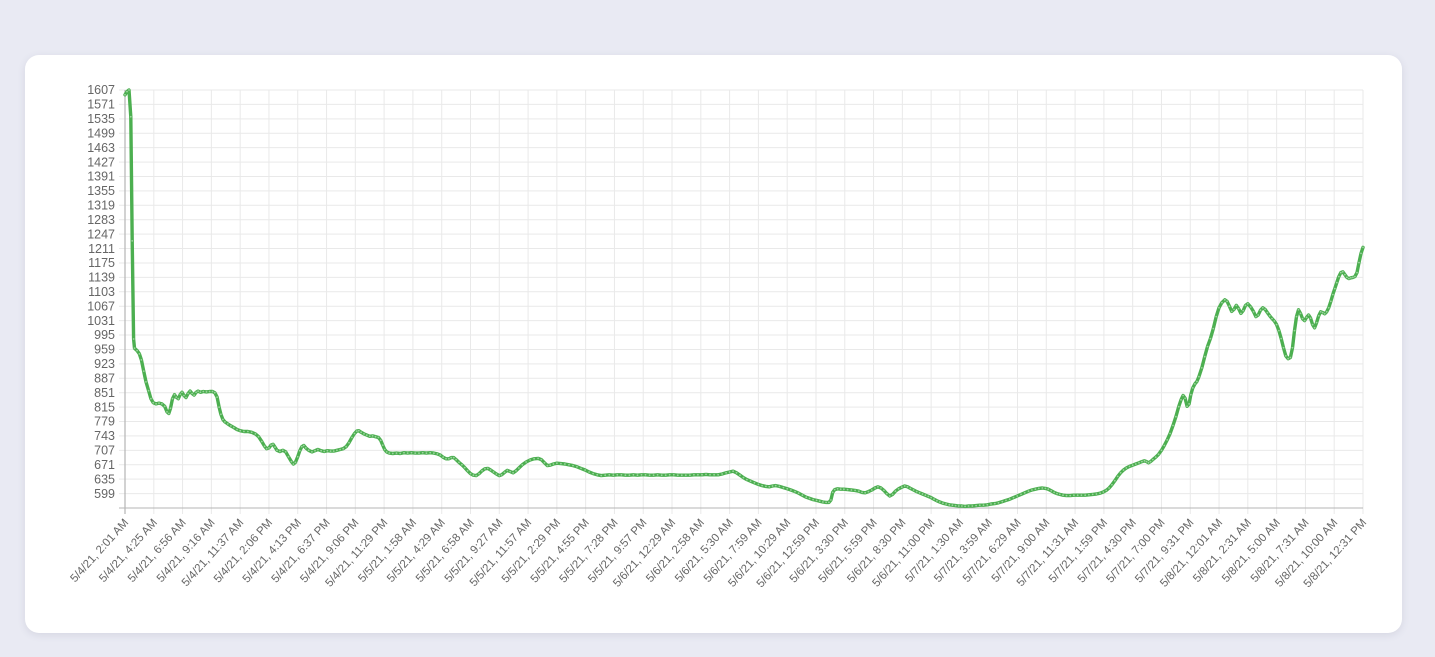 The height and width of the screenshot is (657, 1435). Describe the element at coordinates (101, 321) in the screenshot. I see `y-axis-label: 1031` at that location.